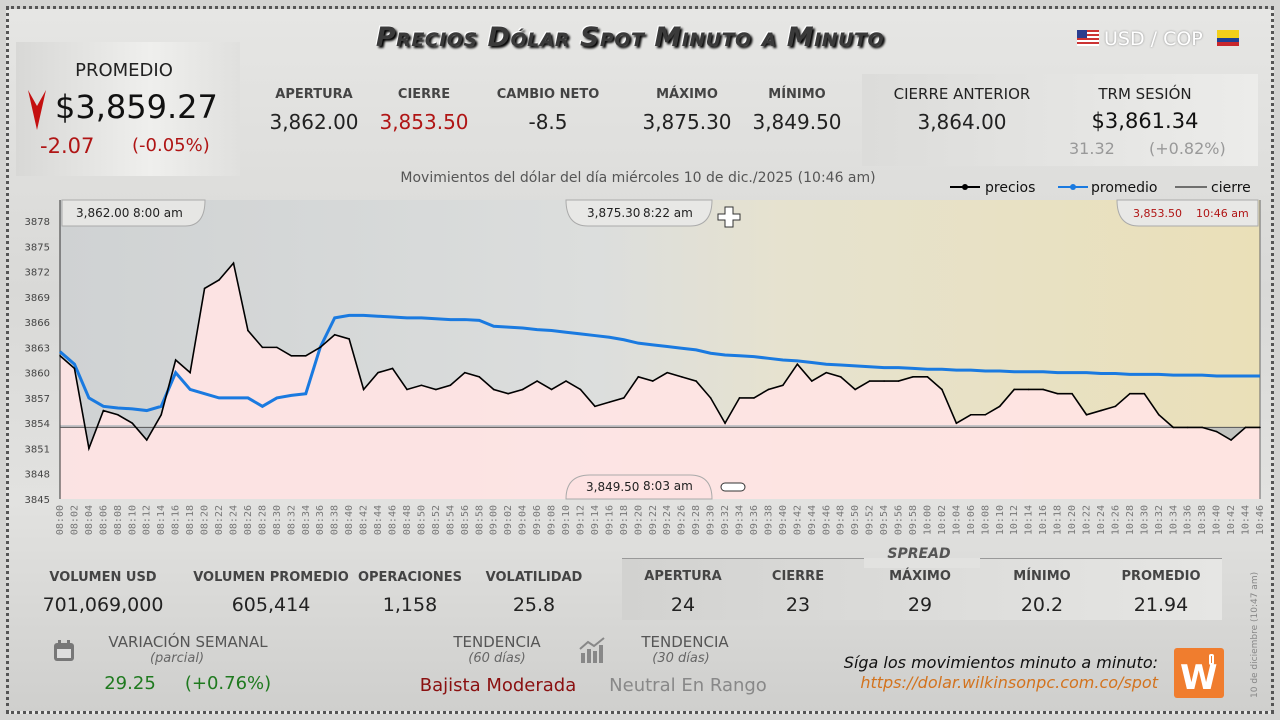  What do you see at coordinates (494, 520) in the screenshot?
I see `x-tick-label: 09:00` at bounding box center [494, 520].